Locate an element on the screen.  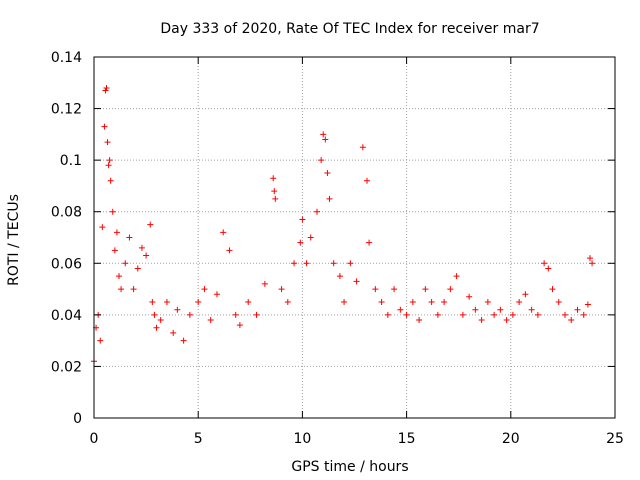
x-tick-label: 10 is located at coordinates (302, 439).